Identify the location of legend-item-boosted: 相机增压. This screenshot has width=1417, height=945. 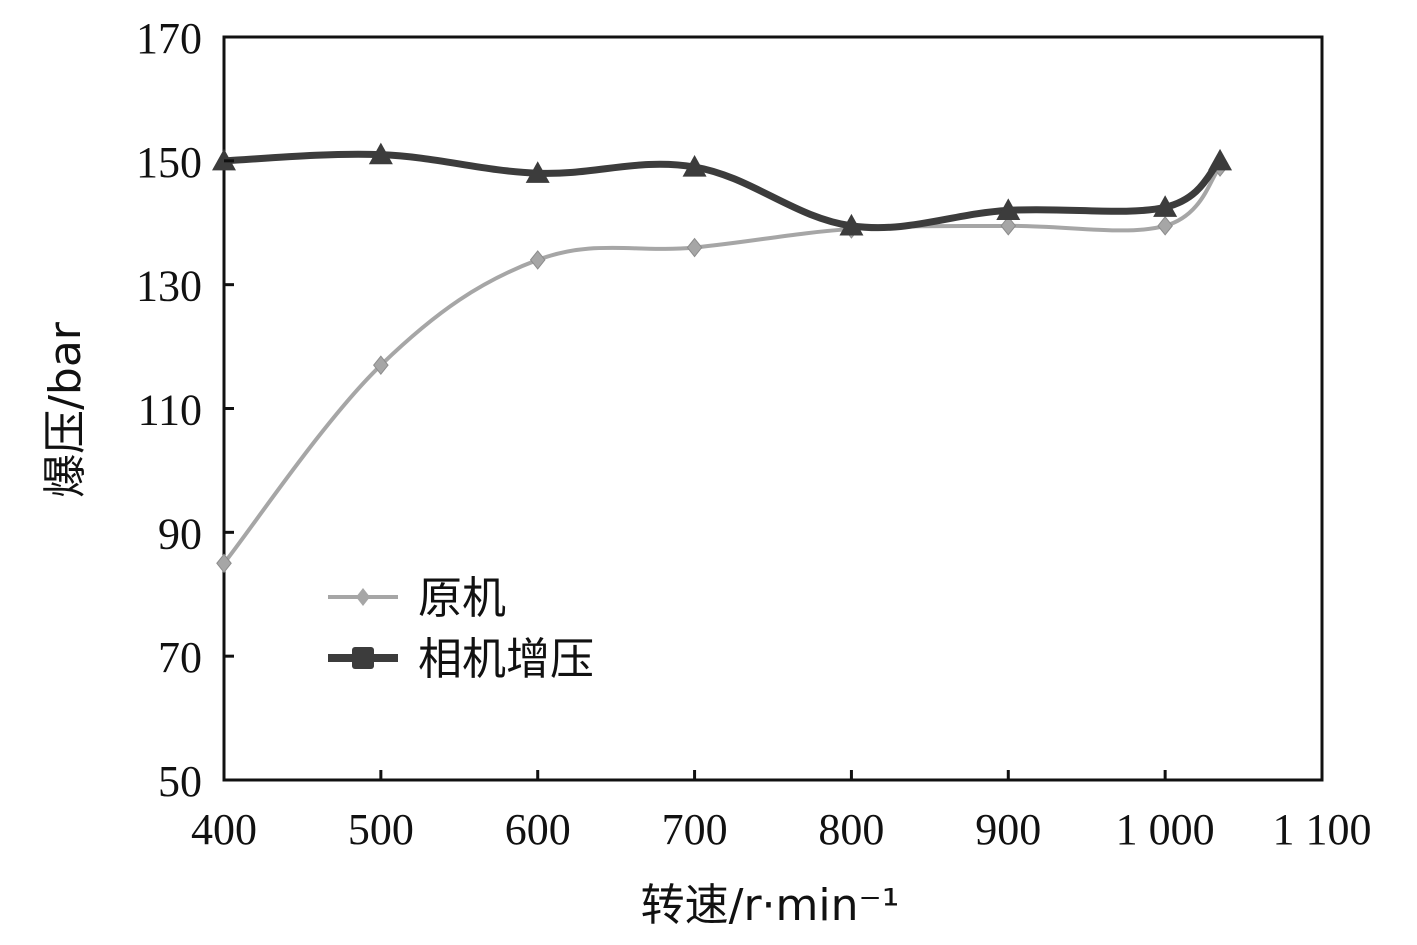
(461, 659).